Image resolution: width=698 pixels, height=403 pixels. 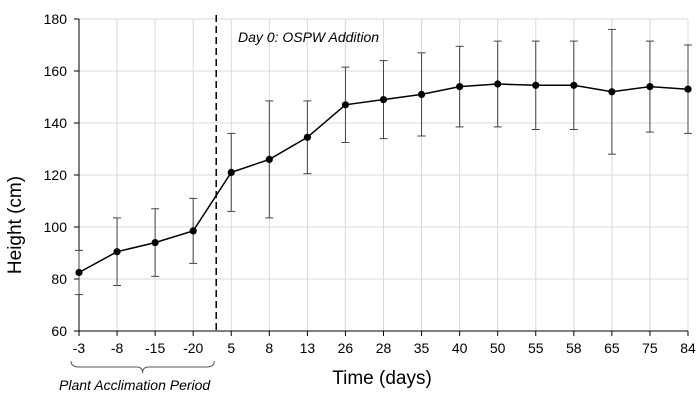 What do you see at coordinates (308, 37) in the screenshot?
I see `day0-annotation: Day 0: OSPW Addition` at bounding box center [308, 37].